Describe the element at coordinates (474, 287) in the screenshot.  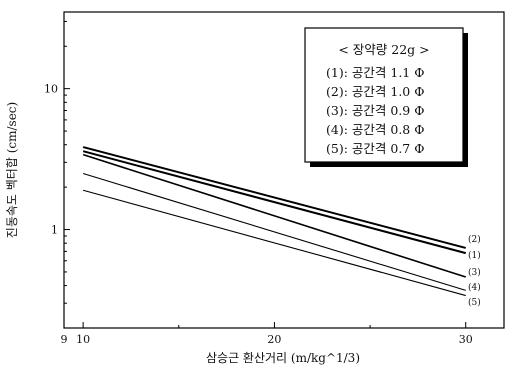
I see `end-label-4: (4)` at that location.